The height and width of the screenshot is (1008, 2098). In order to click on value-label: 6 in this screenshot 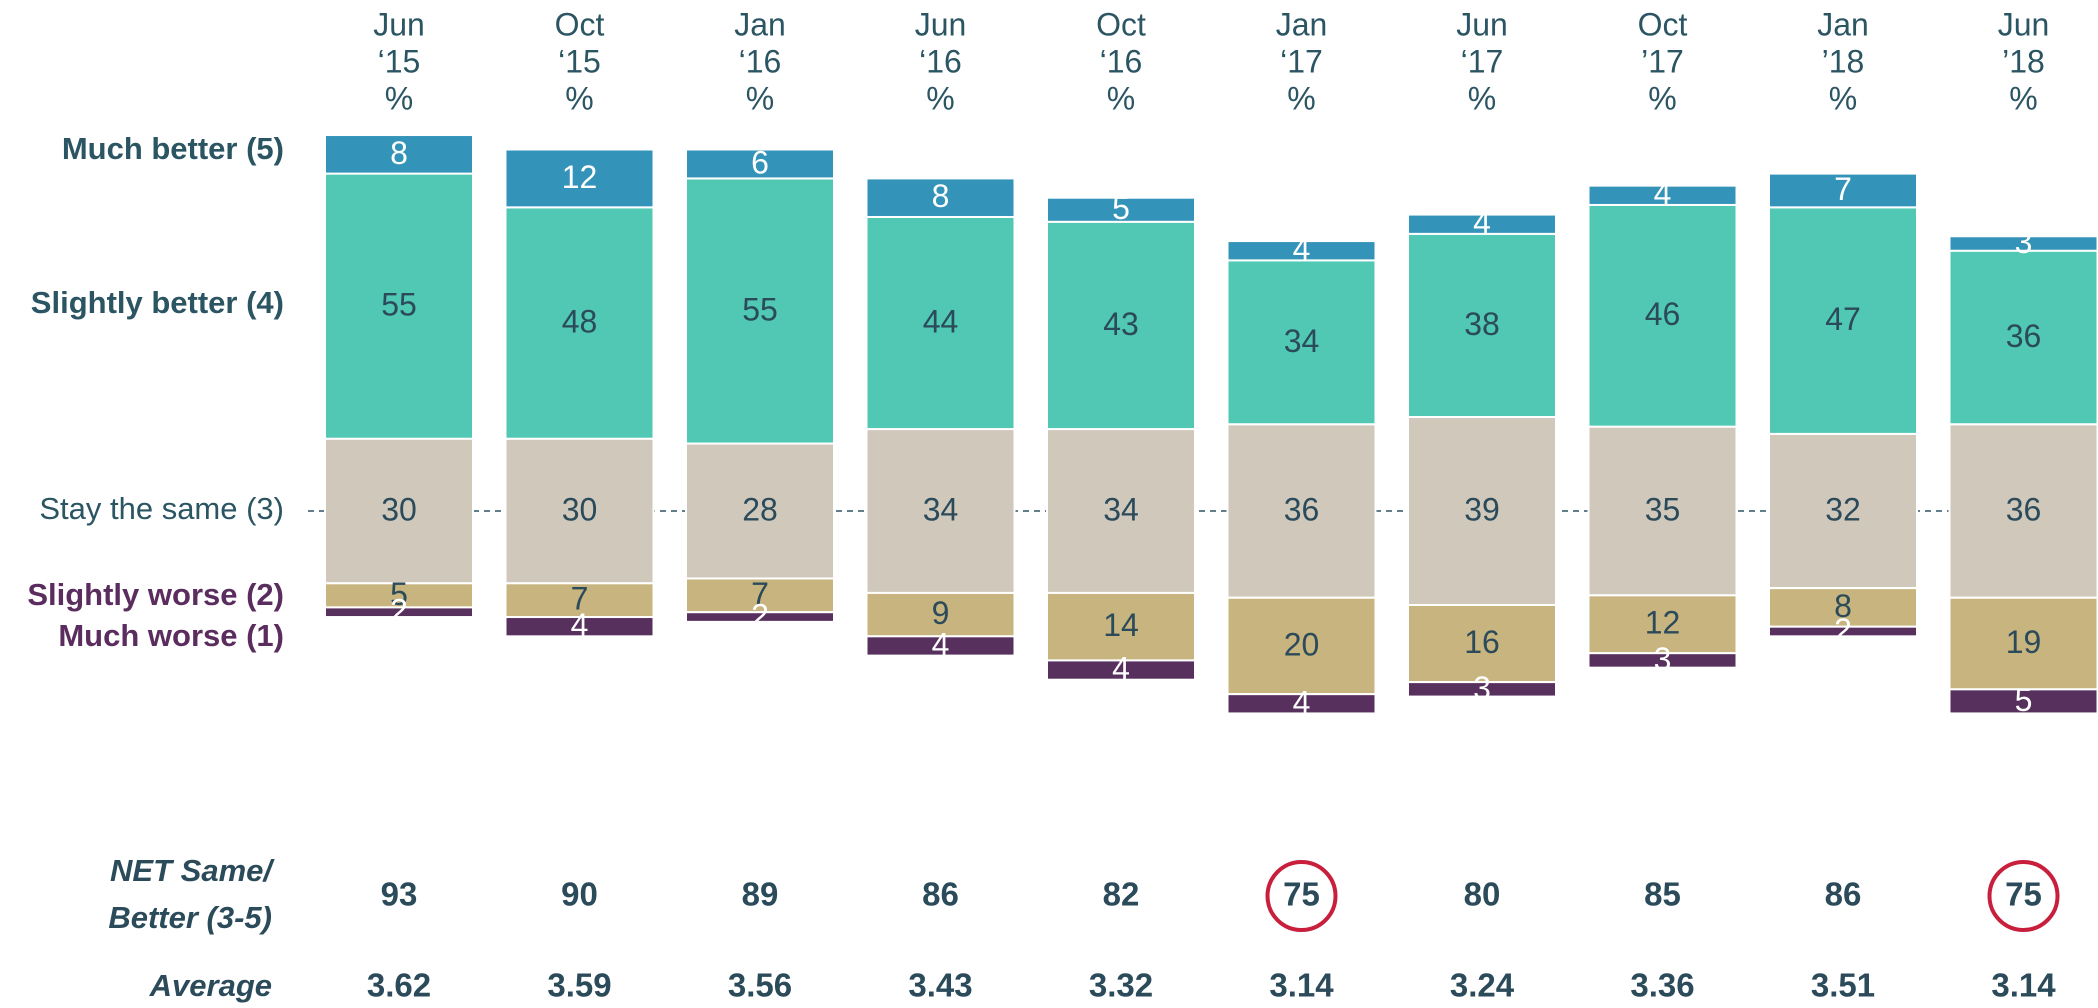, I will do `click(760, 162)`.